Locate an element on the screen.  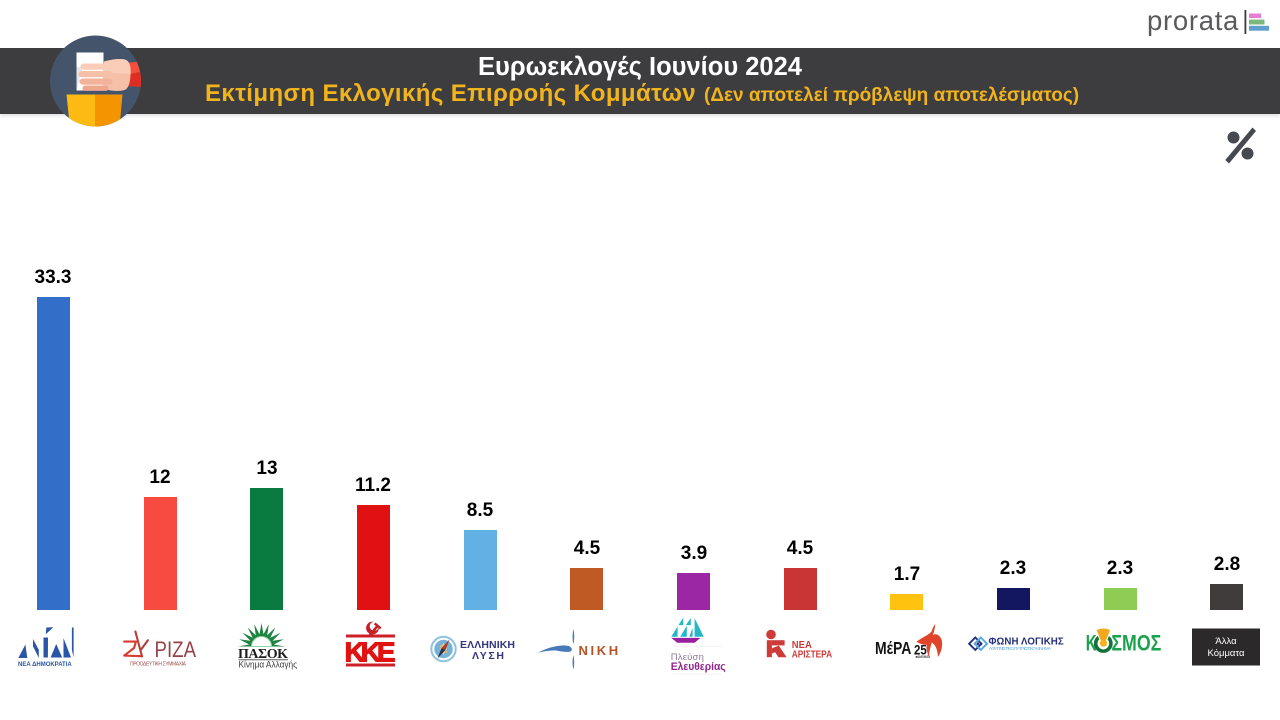
svg-text: Κόμματα is located at coordinates (1226, 653).